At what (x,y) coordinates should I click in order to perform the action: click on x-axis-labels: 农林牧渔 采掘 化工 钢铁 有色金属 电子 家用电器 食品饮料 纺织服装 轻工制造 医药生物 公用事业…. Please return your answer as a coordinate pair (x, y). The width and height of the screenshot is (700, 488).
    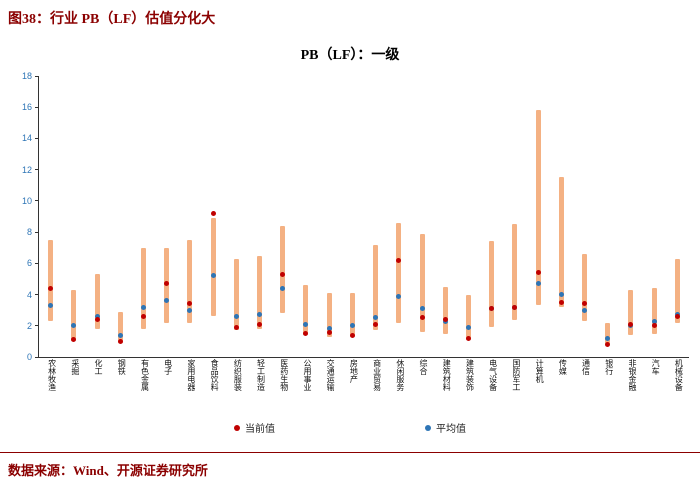
    Looking at the image, I should click on (363, 390).